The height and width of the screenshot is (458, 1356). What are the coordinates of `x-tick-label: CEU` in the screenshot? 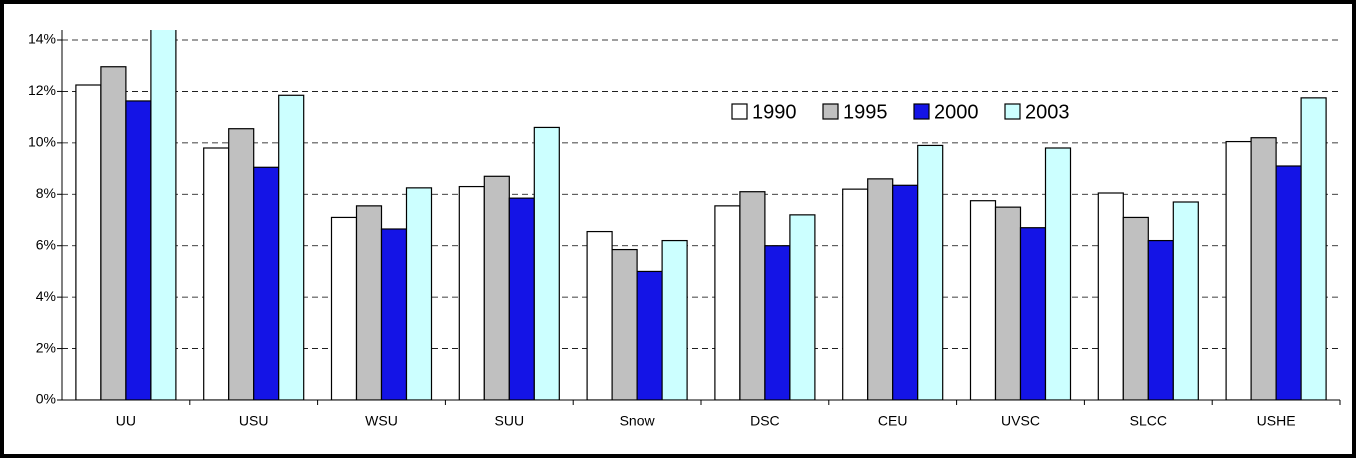 It's located at (893, 421).